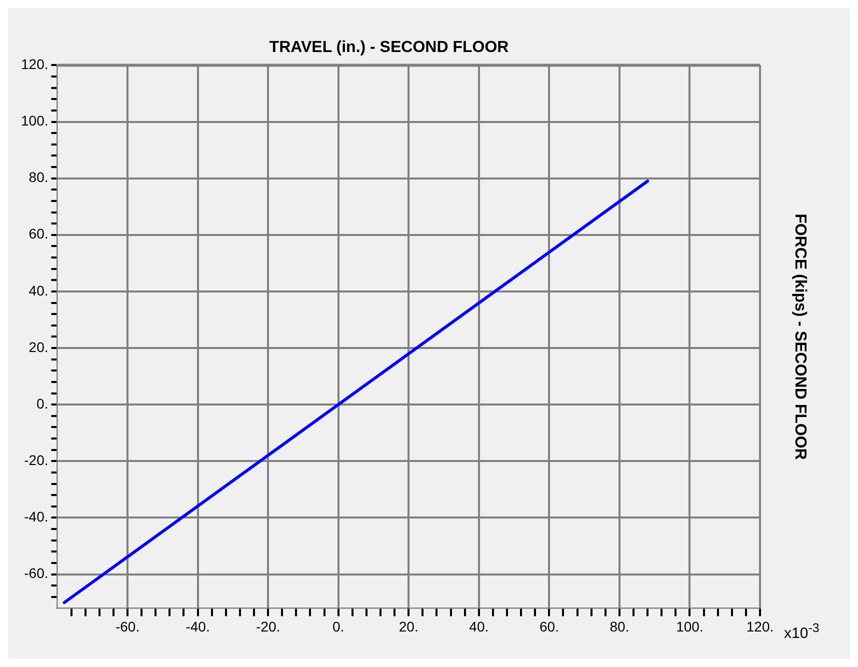  What do you see at coordinates (198, 626) in the screenshot?
I see `x-tick-label: -40.` at bounding box center [198, 626].